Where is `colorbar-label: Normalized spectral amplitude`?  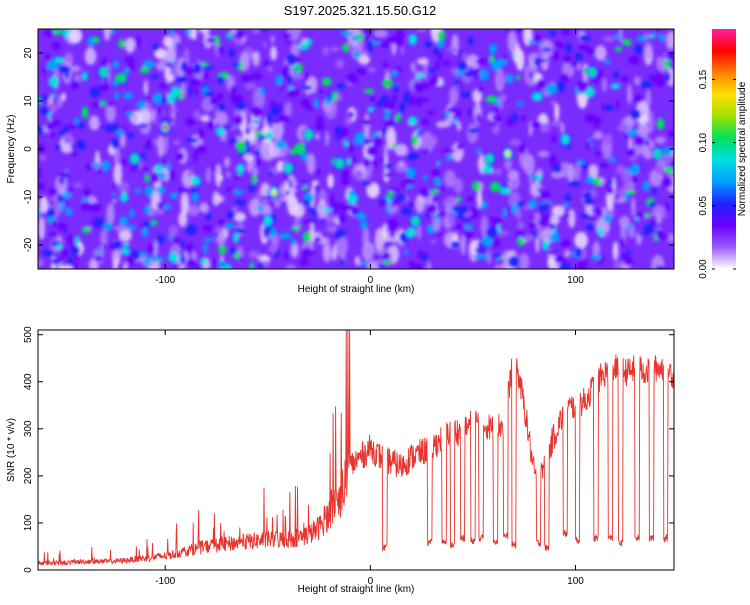 colorbar-label: Normalized spectral amplitude is located at coordinates (742, 148).